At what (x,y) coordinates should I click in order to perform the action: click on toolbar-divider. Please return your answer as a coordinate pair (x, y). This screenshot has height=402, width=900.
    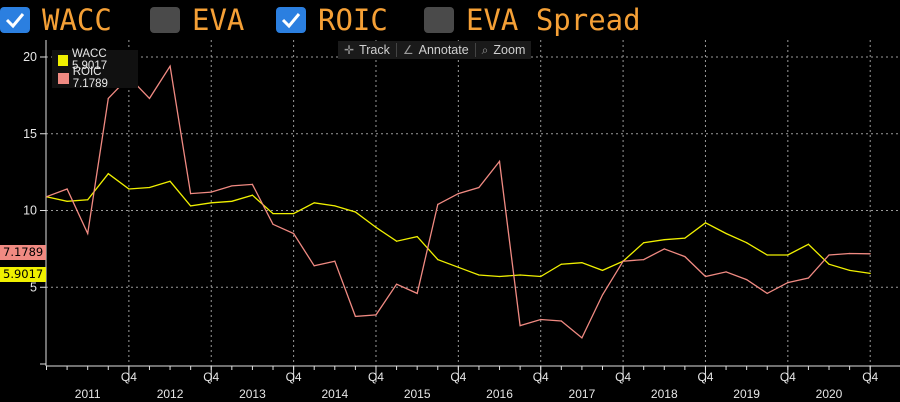
    Looking at the image, I should click on (475, 50).